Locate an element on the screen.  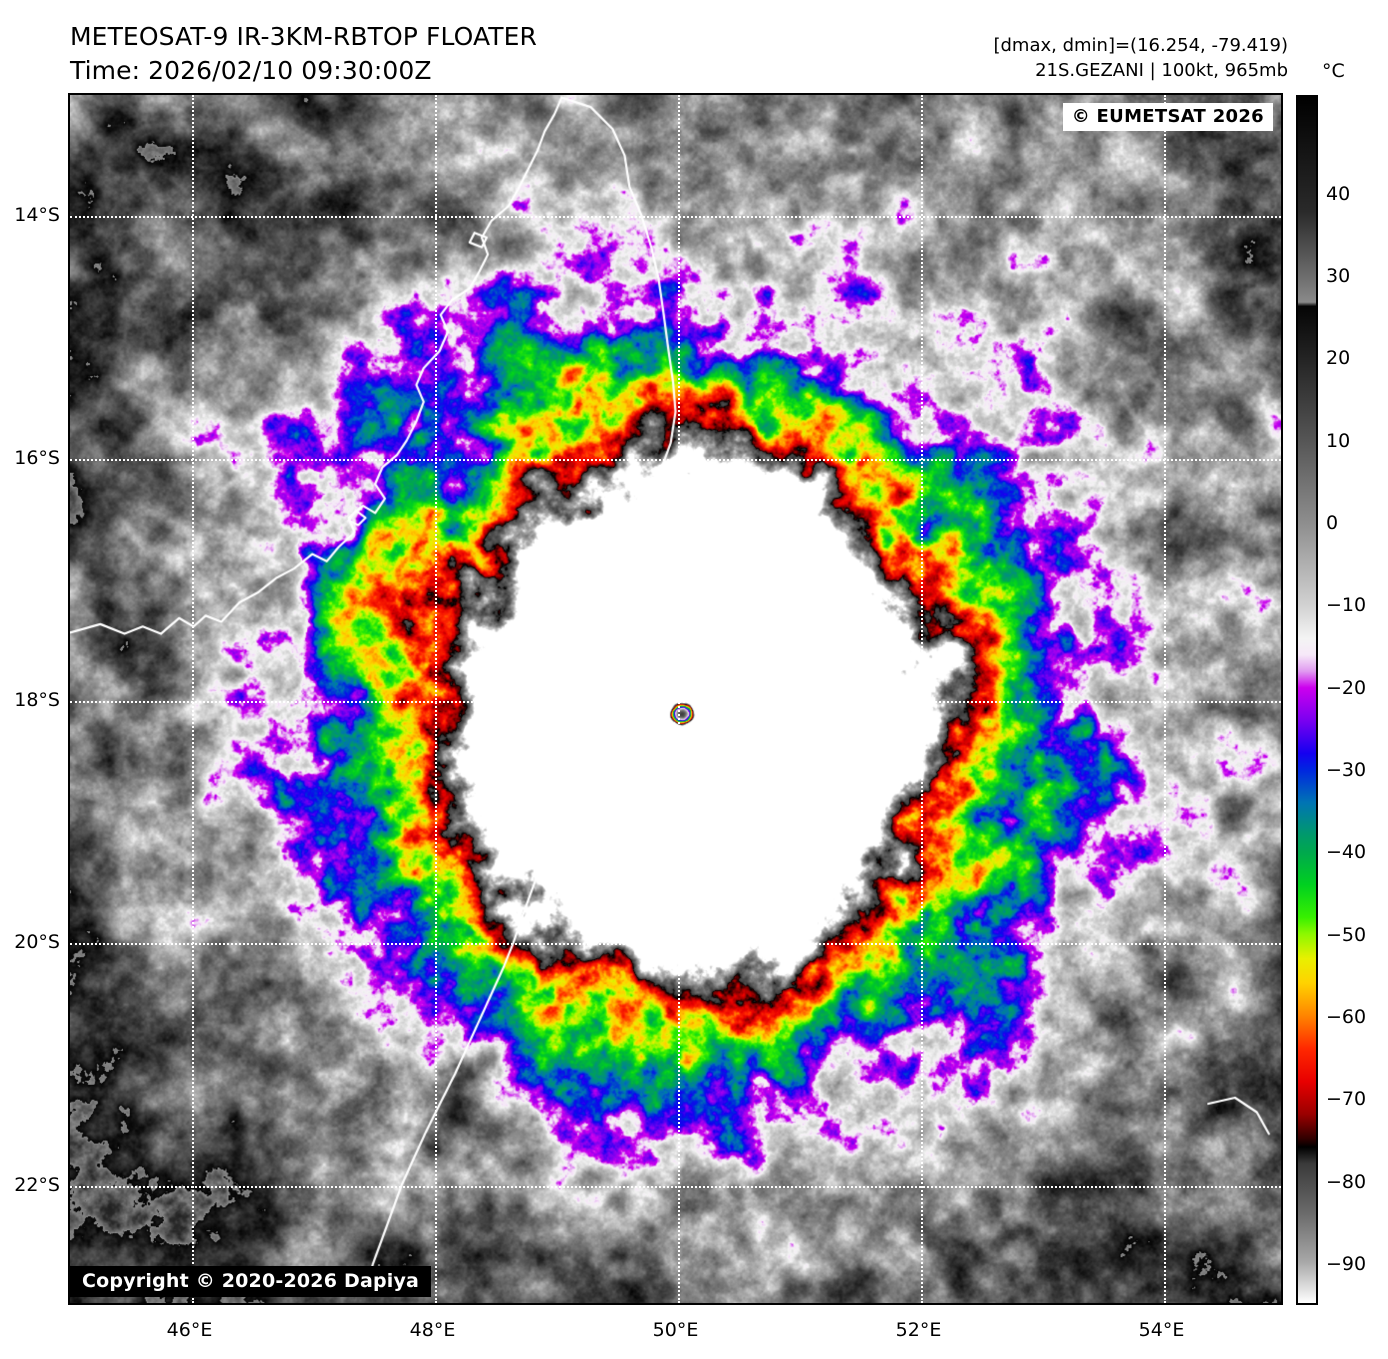
lat-tick-0: 14°S is located at coordinates (37, 215).